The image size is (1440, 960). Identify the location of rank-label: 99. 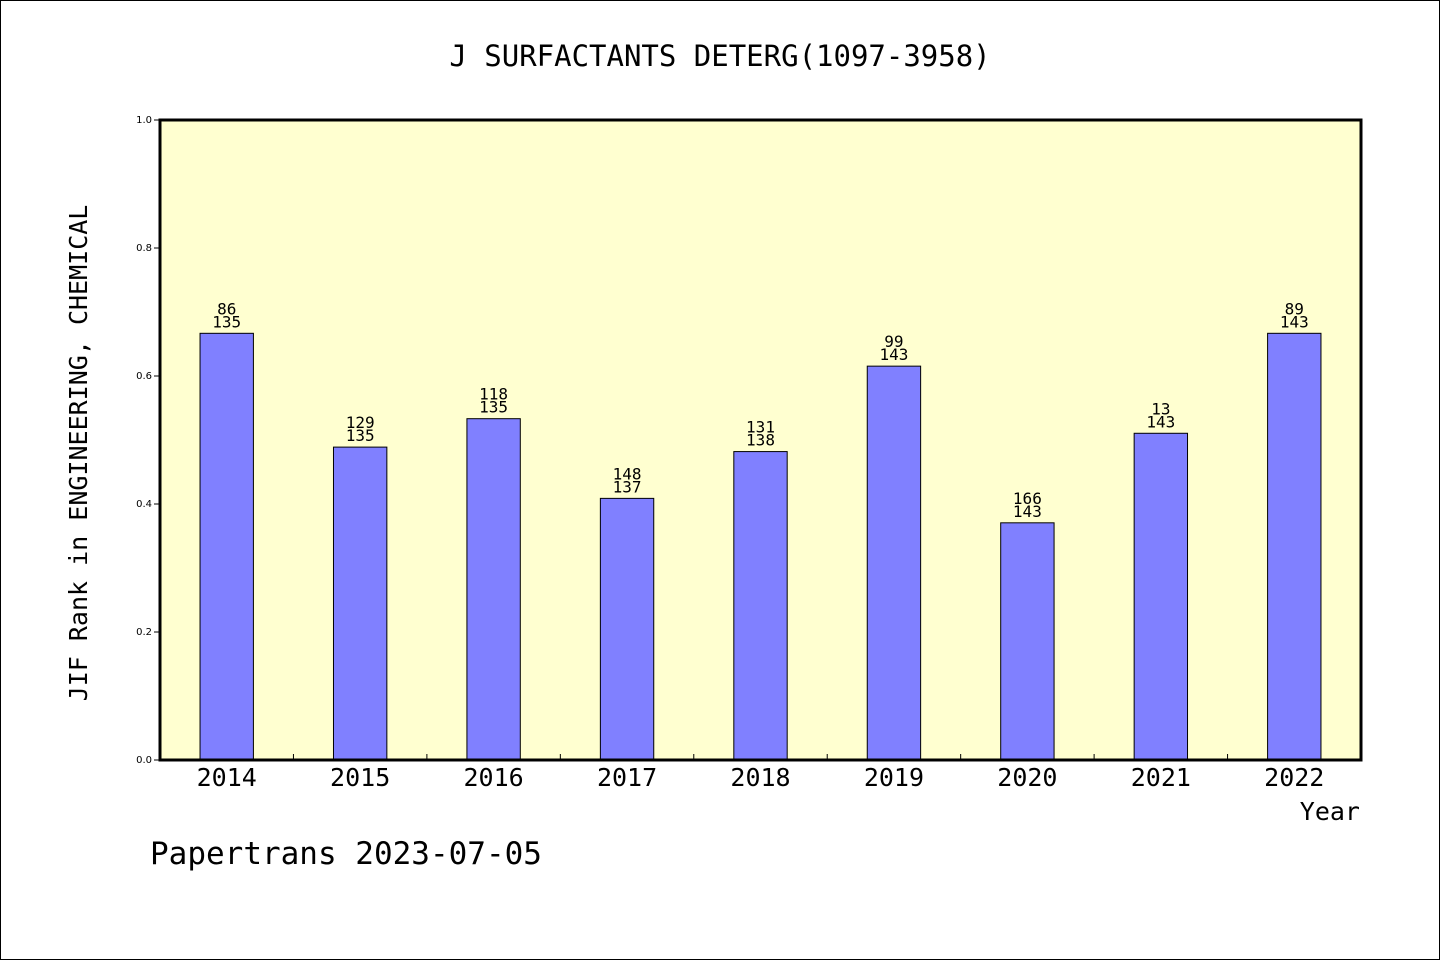
(893, 341).